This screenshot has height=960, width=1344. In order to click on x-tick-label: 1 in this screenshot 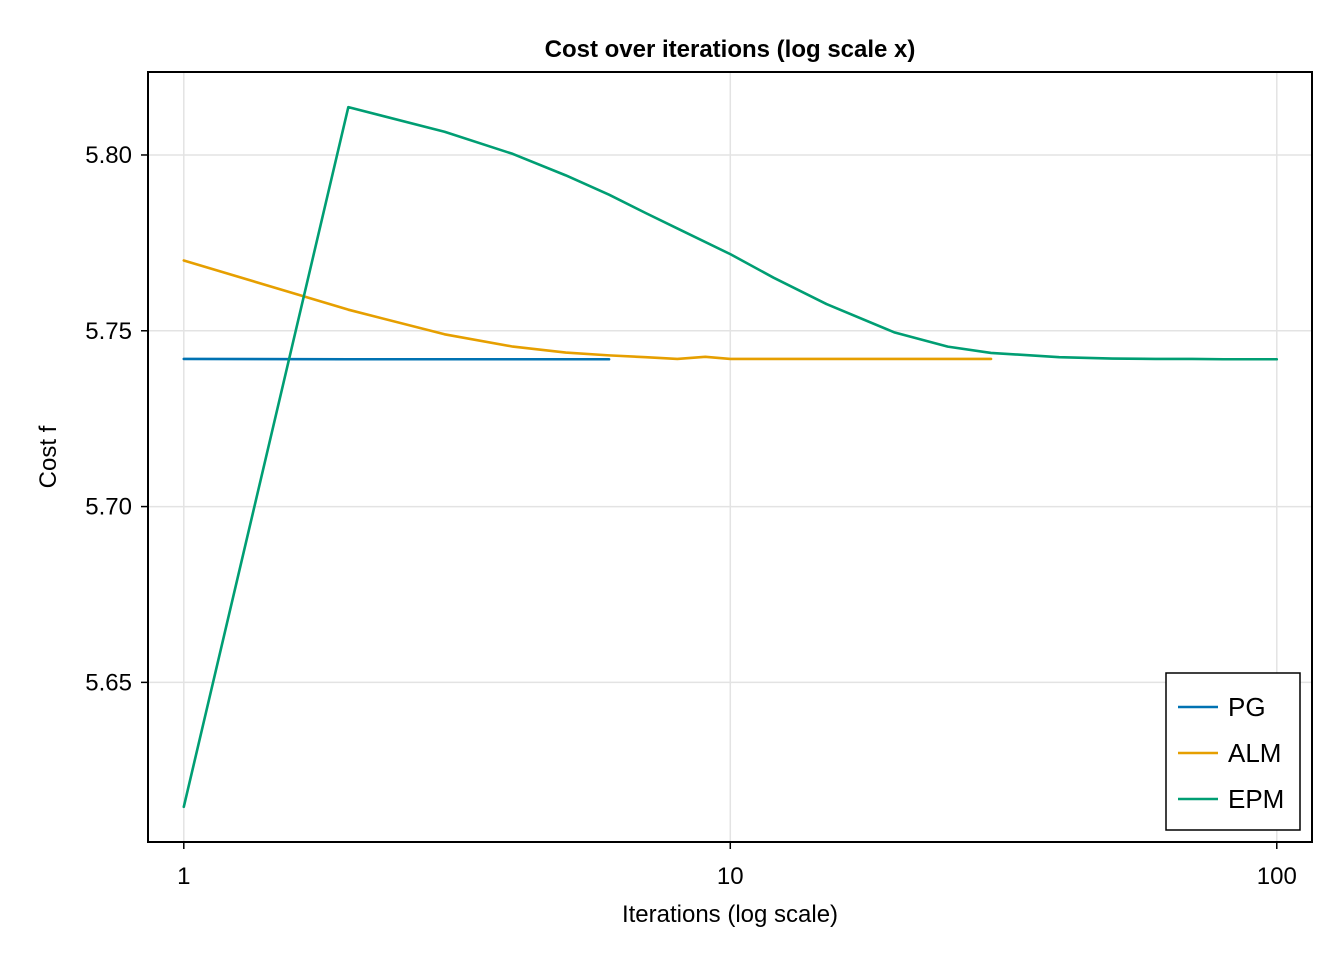, I will do `click(183, 876)`.